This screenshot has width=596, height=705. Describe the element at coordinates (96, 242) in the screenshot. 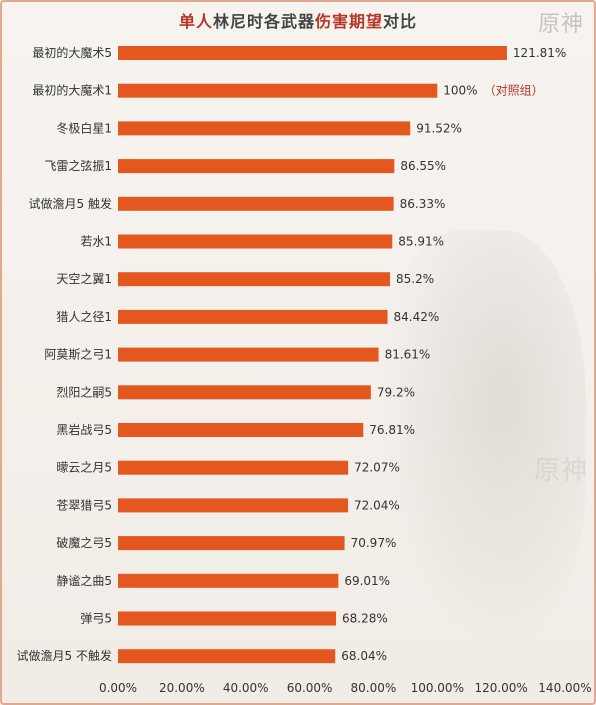

I see `category-label: 若水1` at that location.